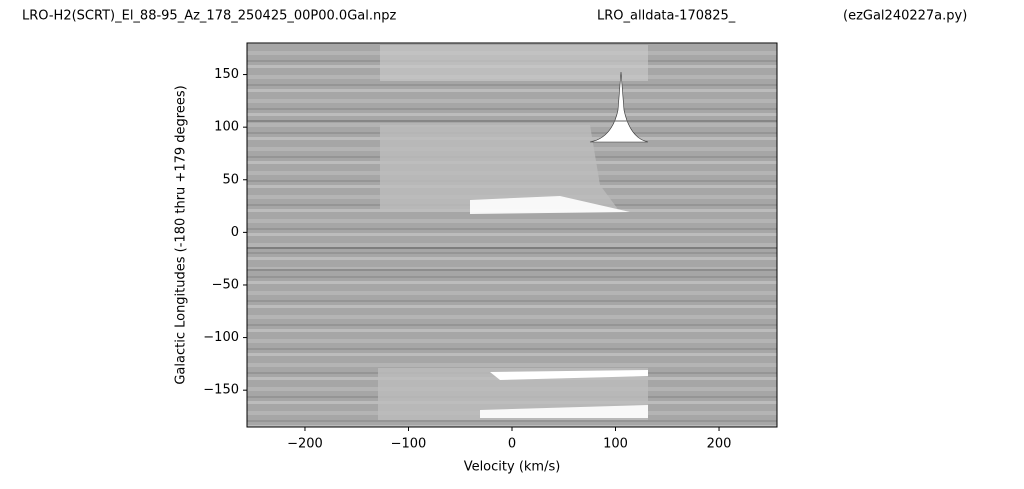  Describe the element at coordinates (905, 16) in the screenshot. I see `chart-title: (ezGal240227a.py)` at that location.